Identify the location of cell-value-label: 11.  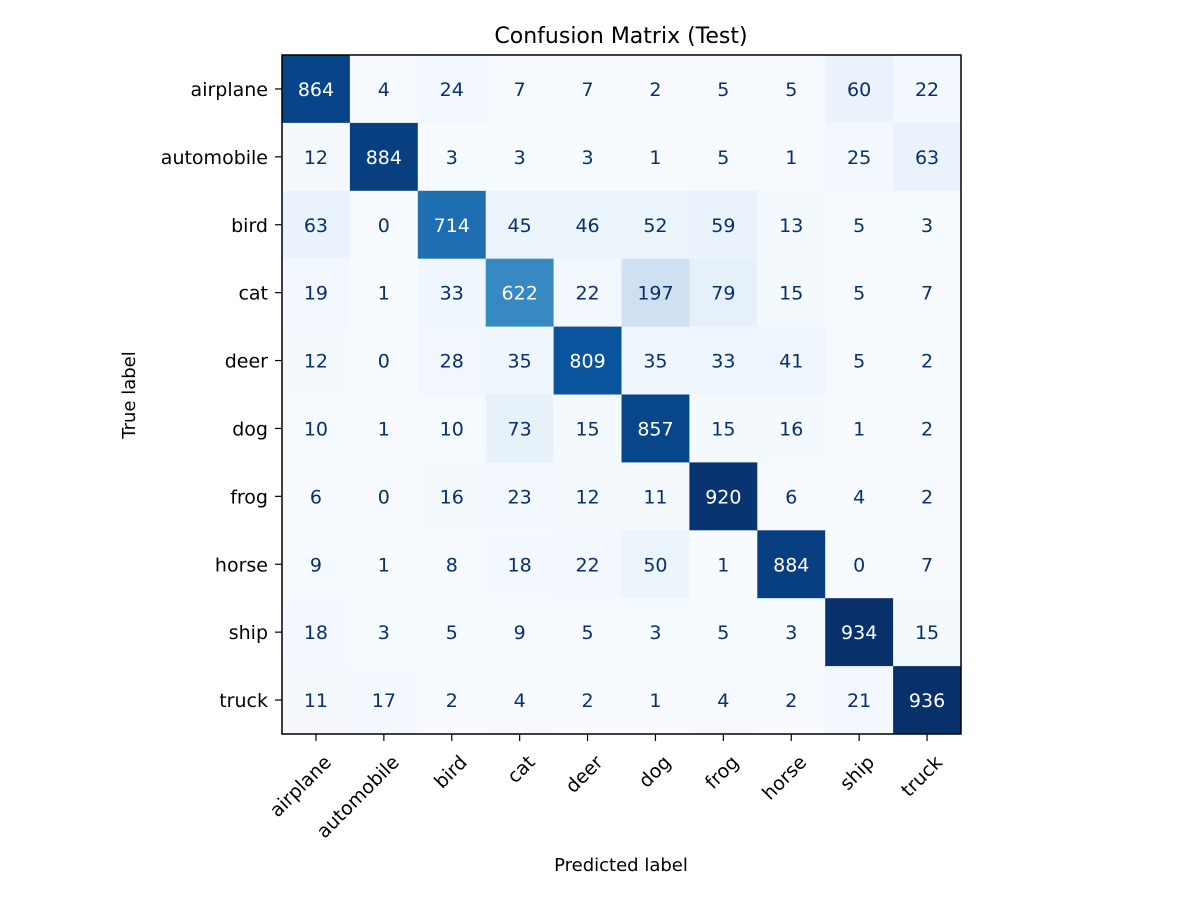
(316, 701).